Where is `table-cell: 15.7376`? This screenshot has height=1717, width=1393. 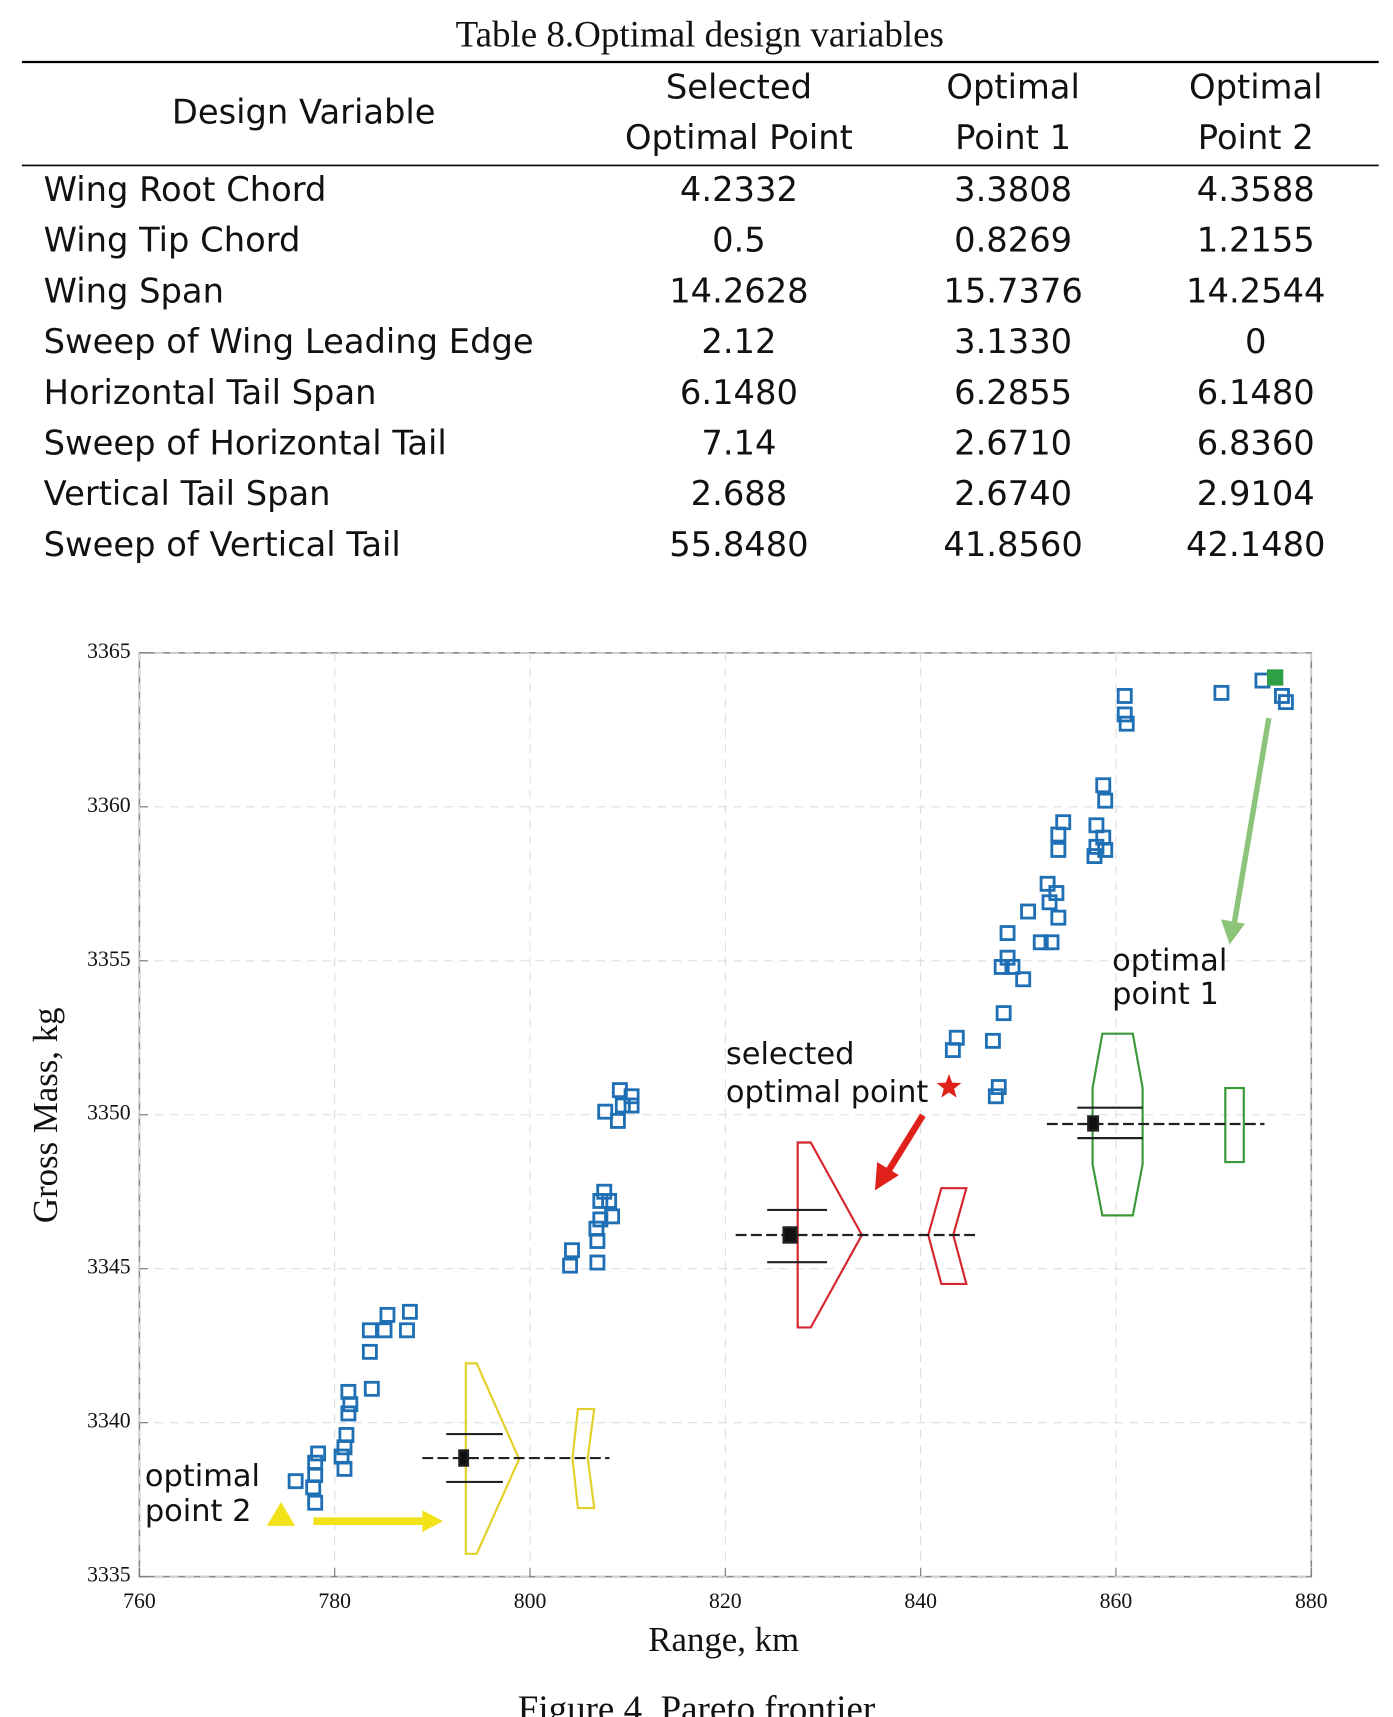
table-cell: 15.7376 is located at coordinates (1012, 290).